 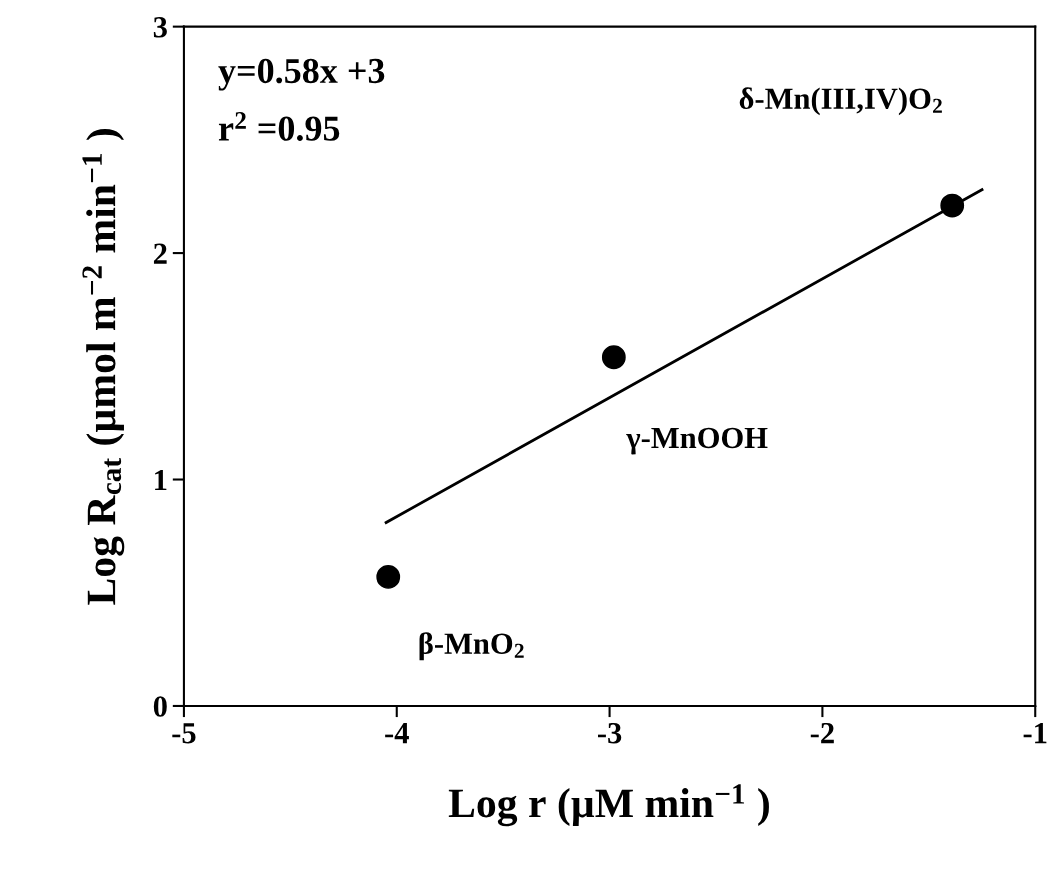 What do you see at coordinates (1035, 733) in the screenshot?
I see `x-tick-label: -1` at bounding box center [1035, 733].